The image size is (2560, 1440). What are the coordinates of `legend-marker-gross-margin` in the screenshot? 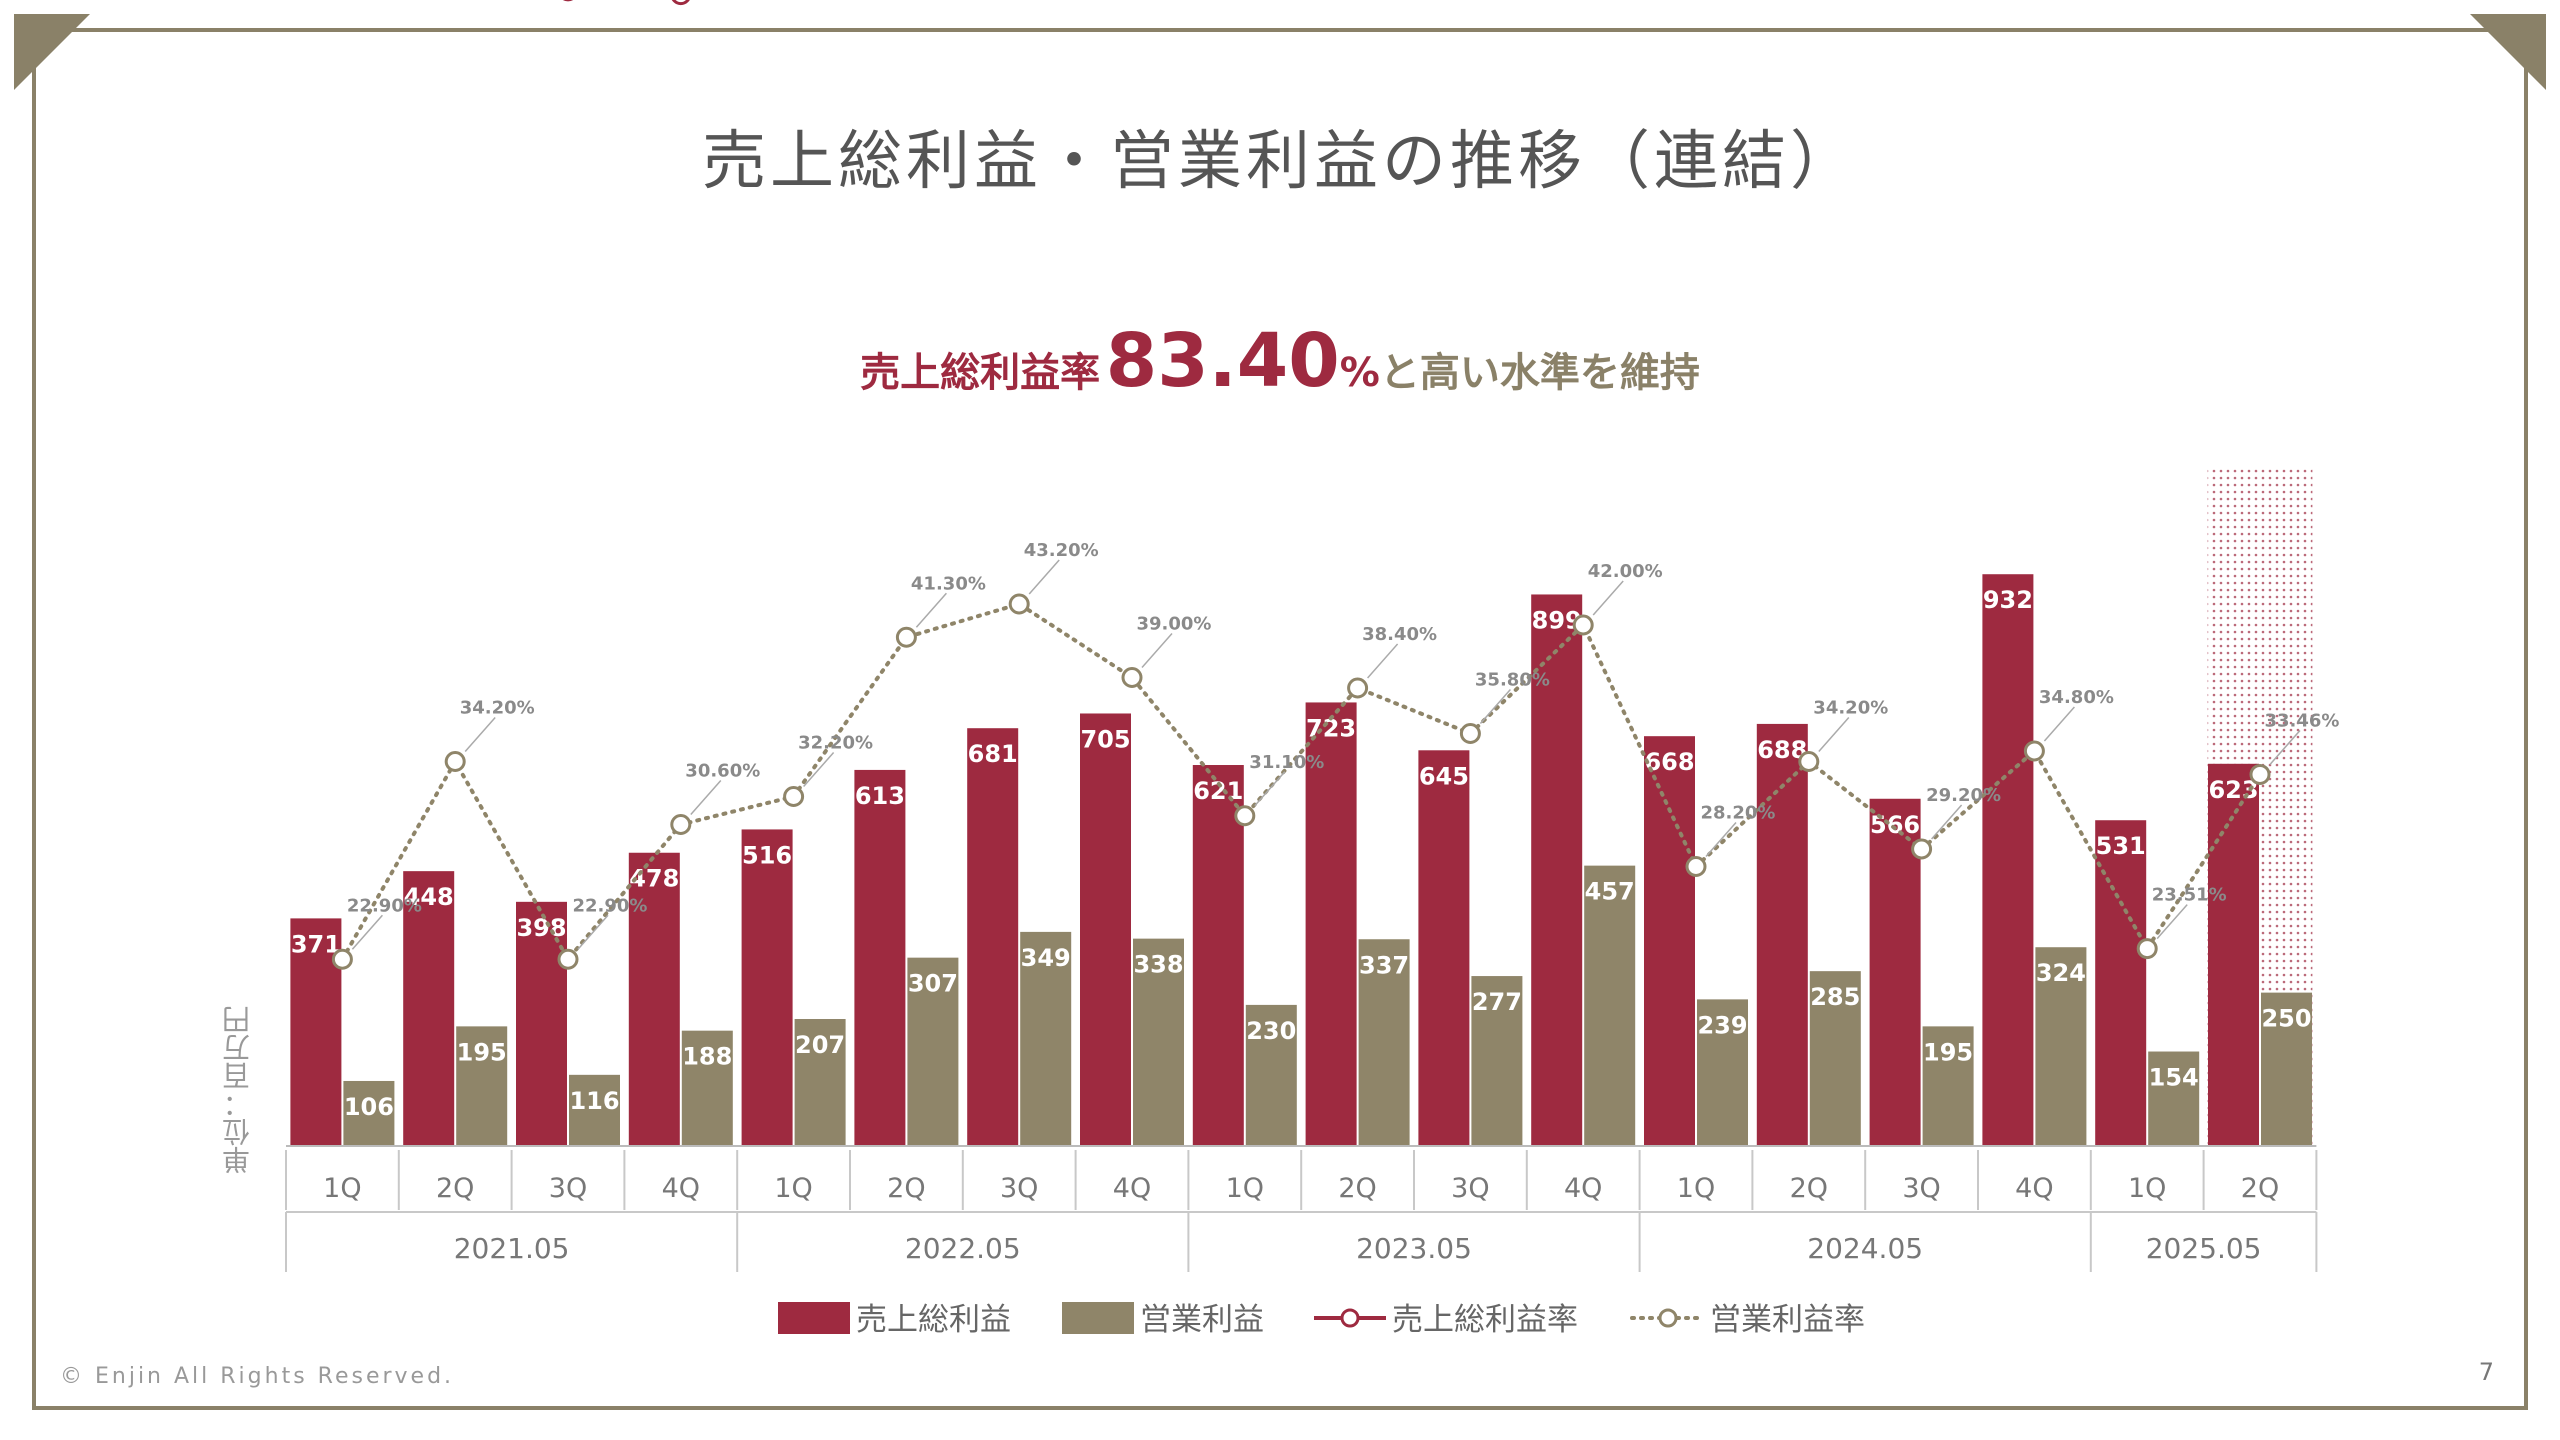 It's located at (1350, 1318).